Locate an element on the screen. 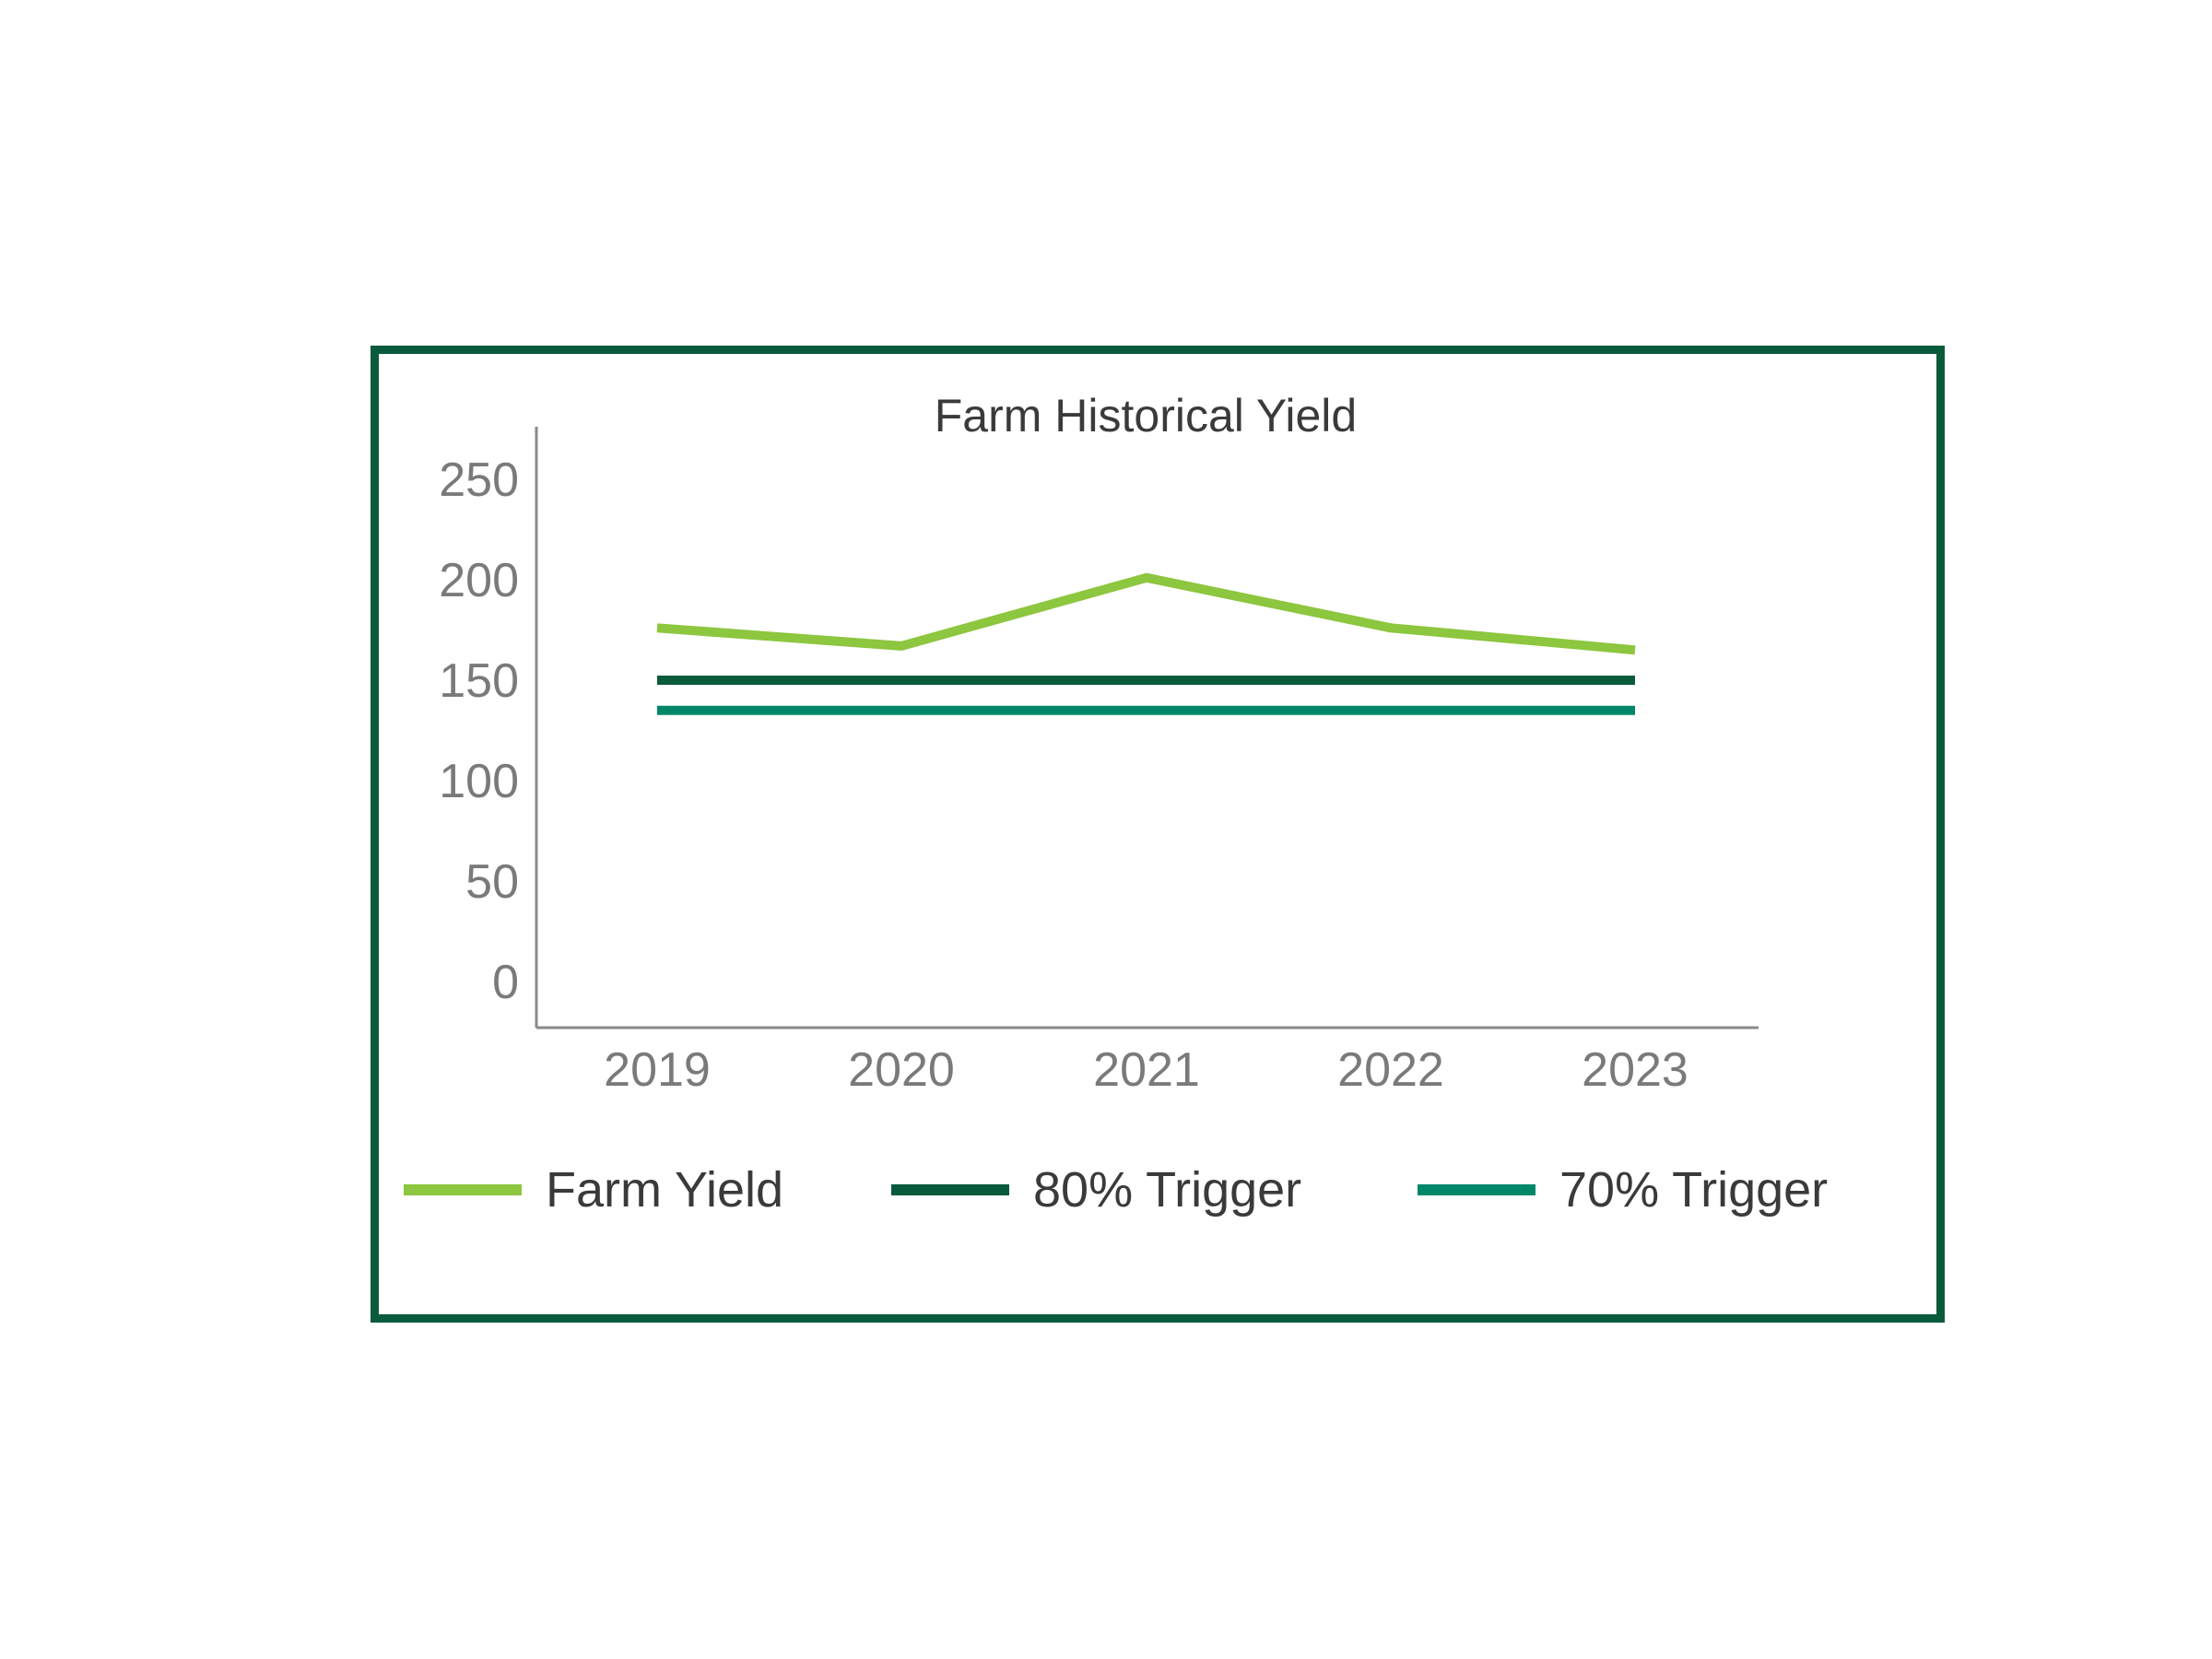  y-tick-label: 0 is located at coordinates (505, 982).